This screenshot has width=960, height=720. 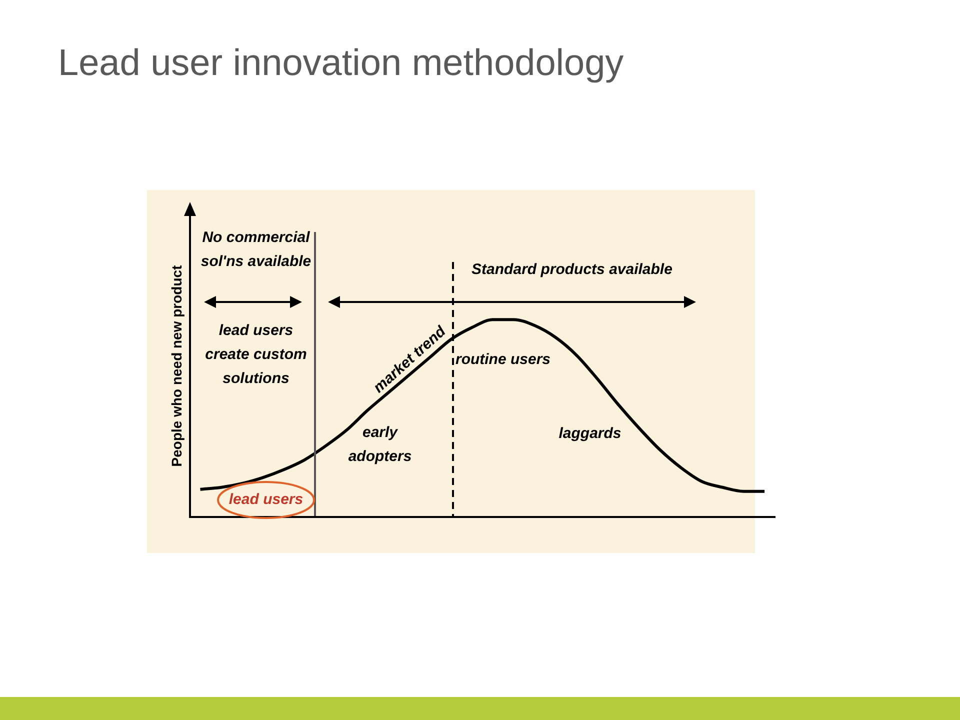 I want to click on chart-title: Lead user innovation methodology, so click(x=341, y=63).